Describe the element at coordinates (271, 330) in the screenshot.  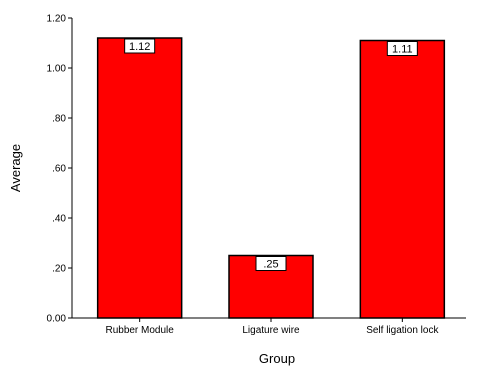
I see `x-category-label: Ligature wire` at that location.